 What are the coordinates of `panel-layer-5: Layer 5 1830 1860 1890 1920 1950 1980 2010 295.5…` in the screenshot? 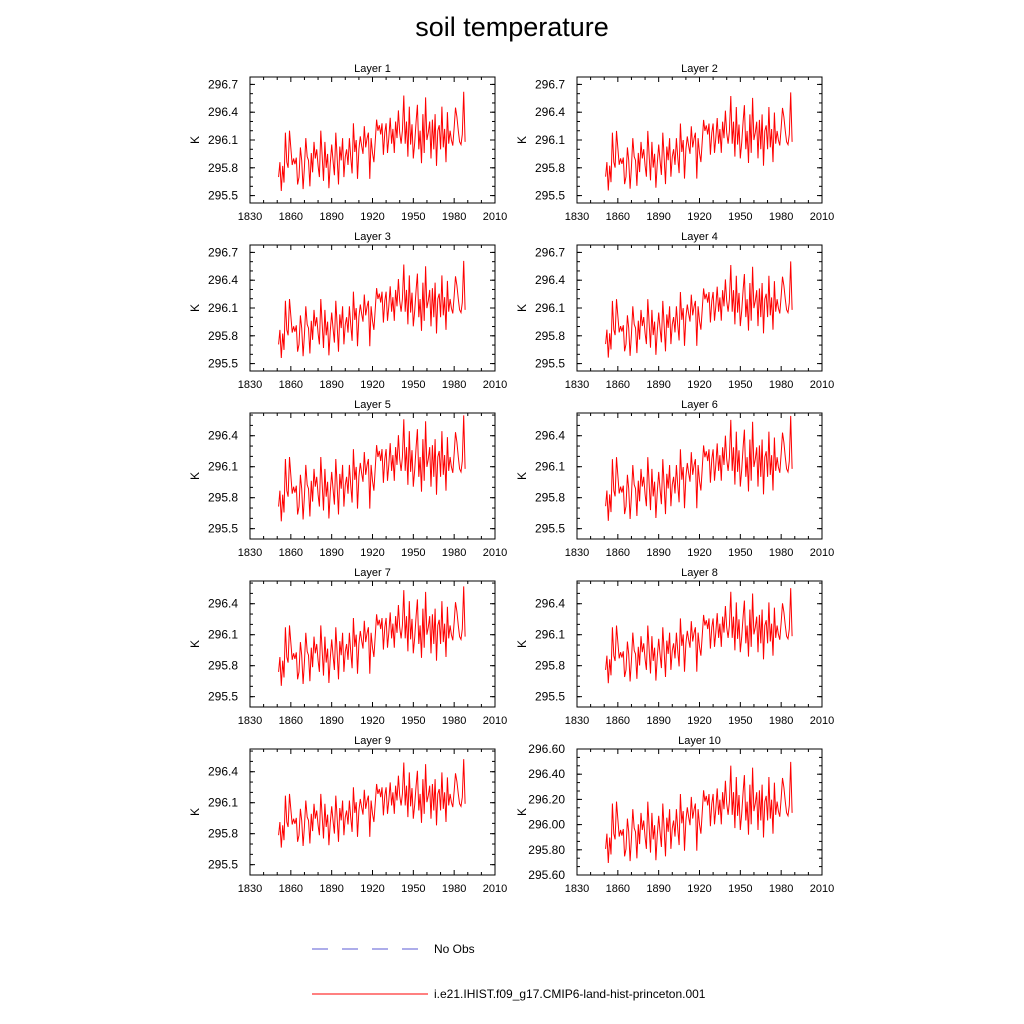 It's located at (347, 479).